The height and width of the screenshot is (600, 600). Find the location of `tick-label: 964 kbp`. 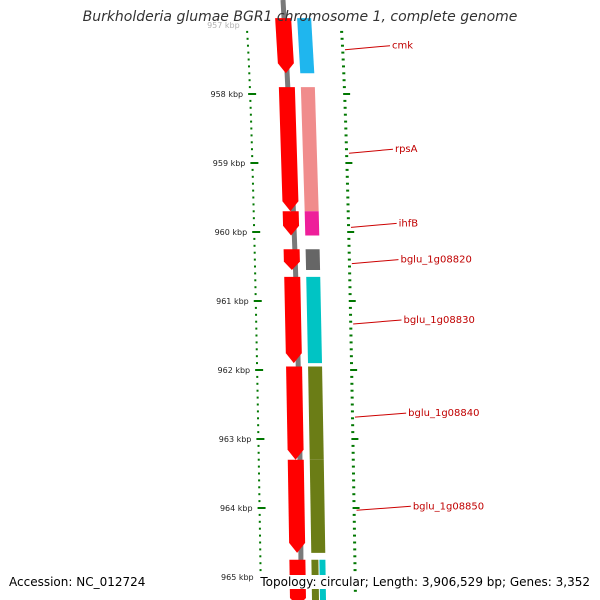

tick-label: 964 kbp is located at coordinates (236, 508).